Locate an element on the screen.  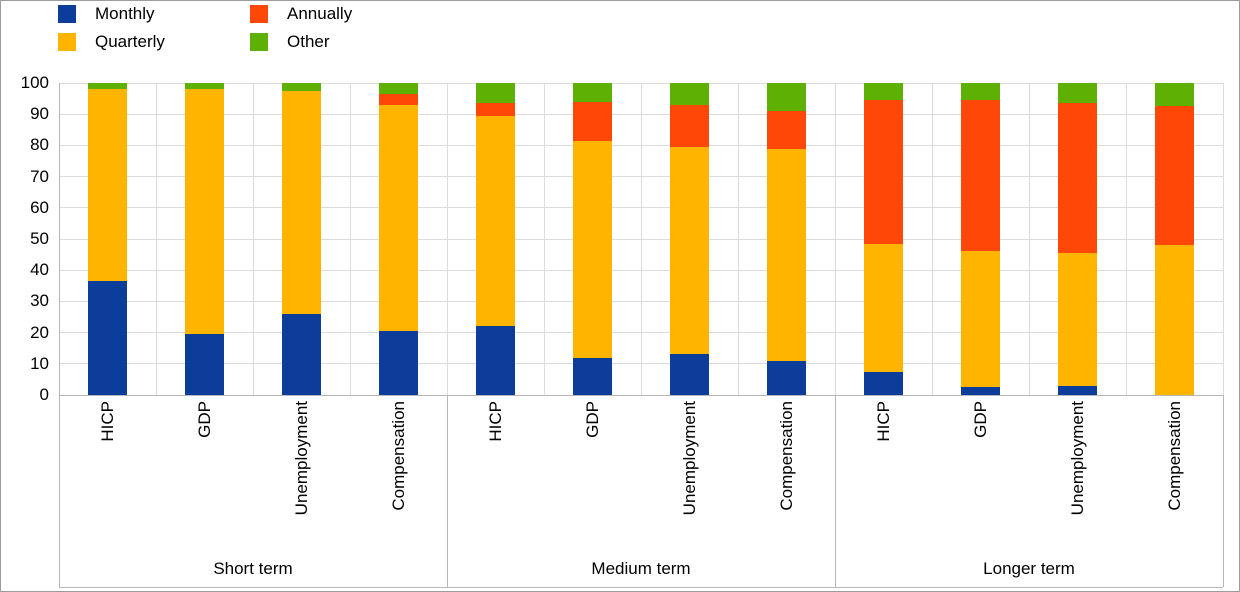
label-area-bottom-line is located at coordinates (641, 587).